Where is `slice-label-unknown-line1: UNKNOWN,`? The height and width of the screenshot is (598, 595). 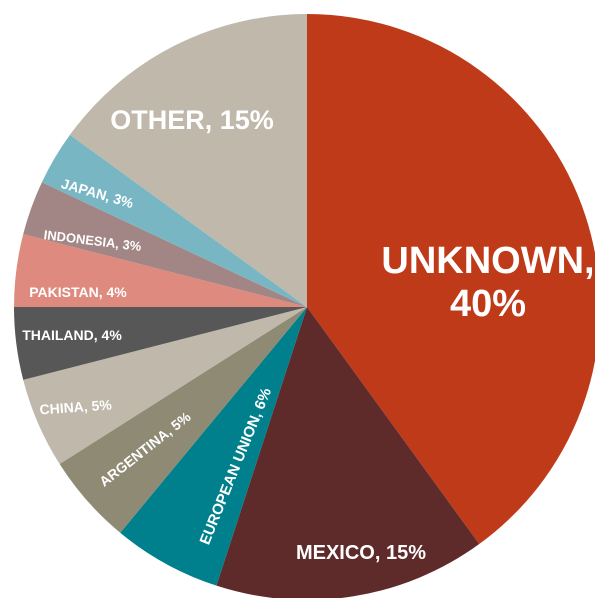
slice-label-unknown-line1: UNKNOWN, is located at coordinates (487, 261).